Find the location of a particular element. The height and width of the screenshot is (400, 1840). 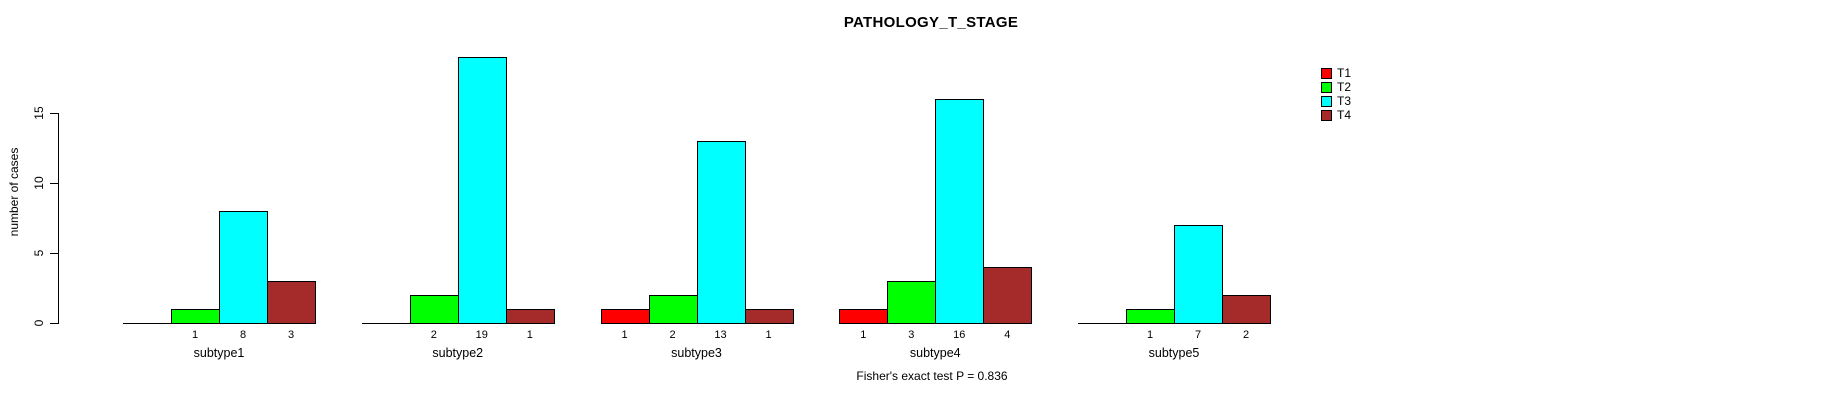

bar-value-label: 7 is located at coordinates (1198, 335).